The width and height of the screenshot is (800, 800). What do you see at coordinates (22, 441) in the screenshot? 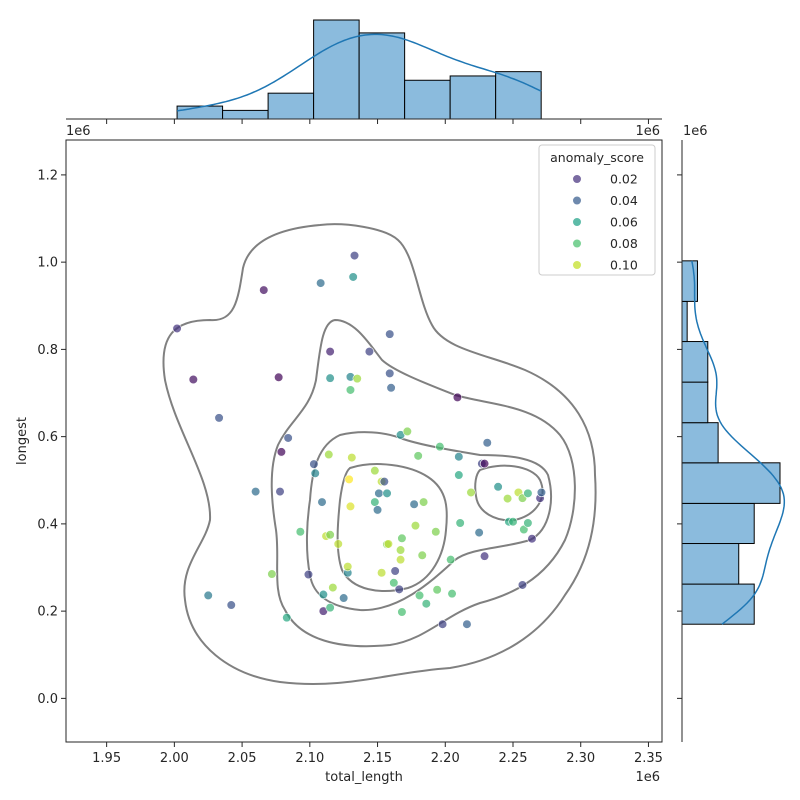
I see `y-axis-label: longest` at bounding box center [22, 441].